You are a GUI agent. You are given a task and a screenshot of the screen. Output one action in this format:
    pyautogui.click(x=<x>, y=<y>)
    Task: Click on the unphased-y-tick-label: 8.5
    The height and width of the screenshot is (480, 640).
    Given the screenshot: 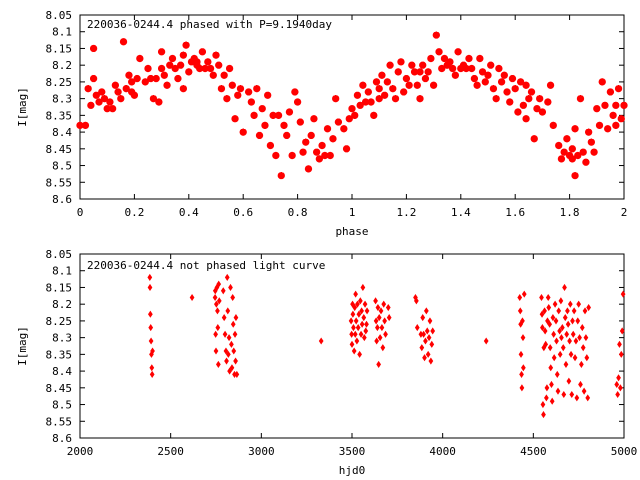 What is the action you would take?
    pyautogui.click(x=62, y=405)
    